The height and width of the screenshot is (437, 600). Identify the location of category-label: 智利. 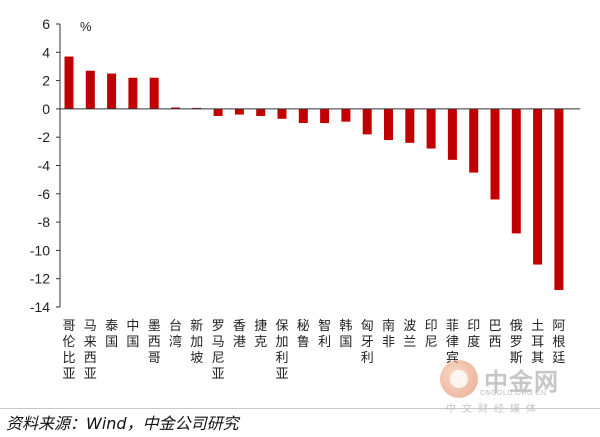
(324, 334).